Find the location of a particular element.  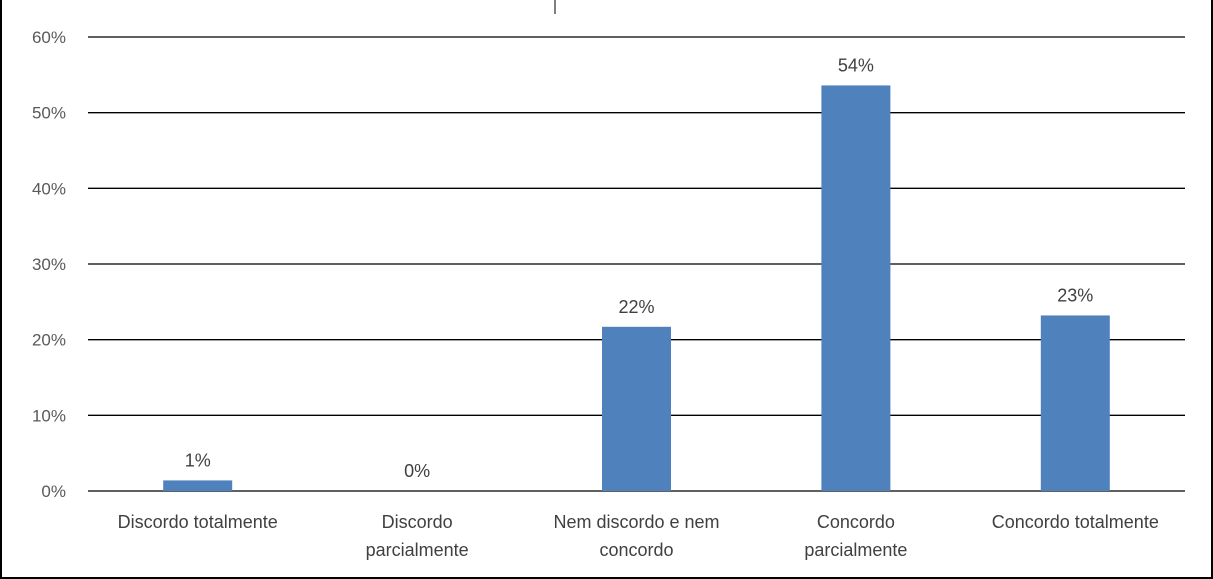

category-label: Discordo is located at coordinates (417, 522).